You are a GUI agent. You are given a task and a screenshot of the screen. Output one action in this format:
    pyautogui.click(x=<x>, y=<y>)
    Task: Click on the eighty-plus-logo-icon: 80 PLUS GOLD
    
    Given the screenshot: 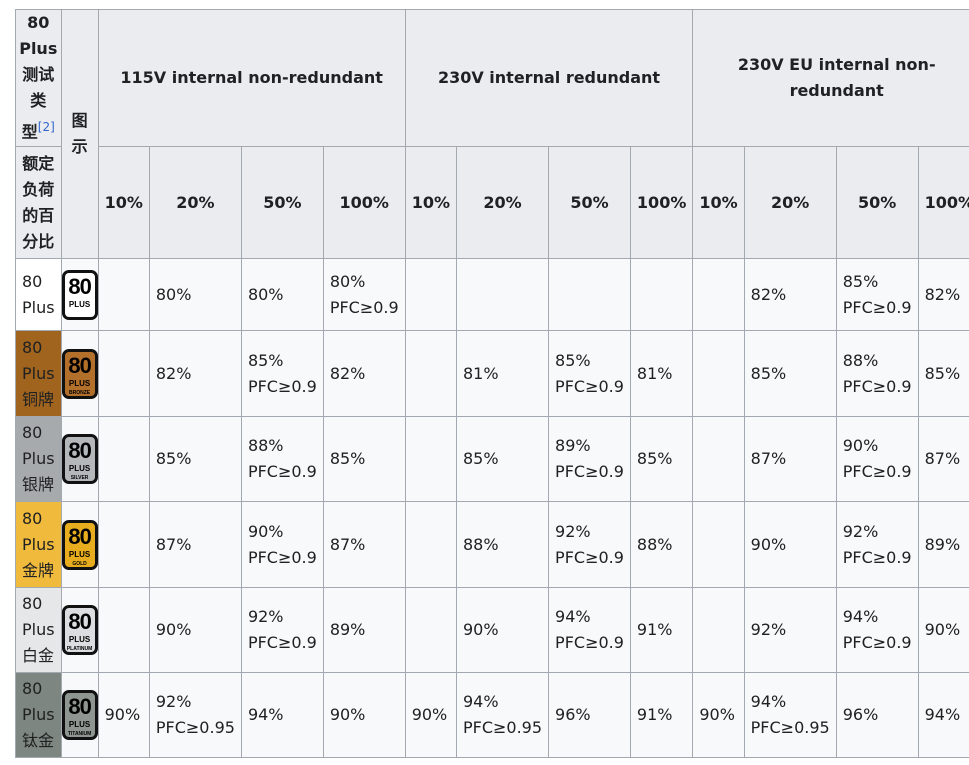 What is the action you would take?
    pyautogui.click(x=79, y=544)
    